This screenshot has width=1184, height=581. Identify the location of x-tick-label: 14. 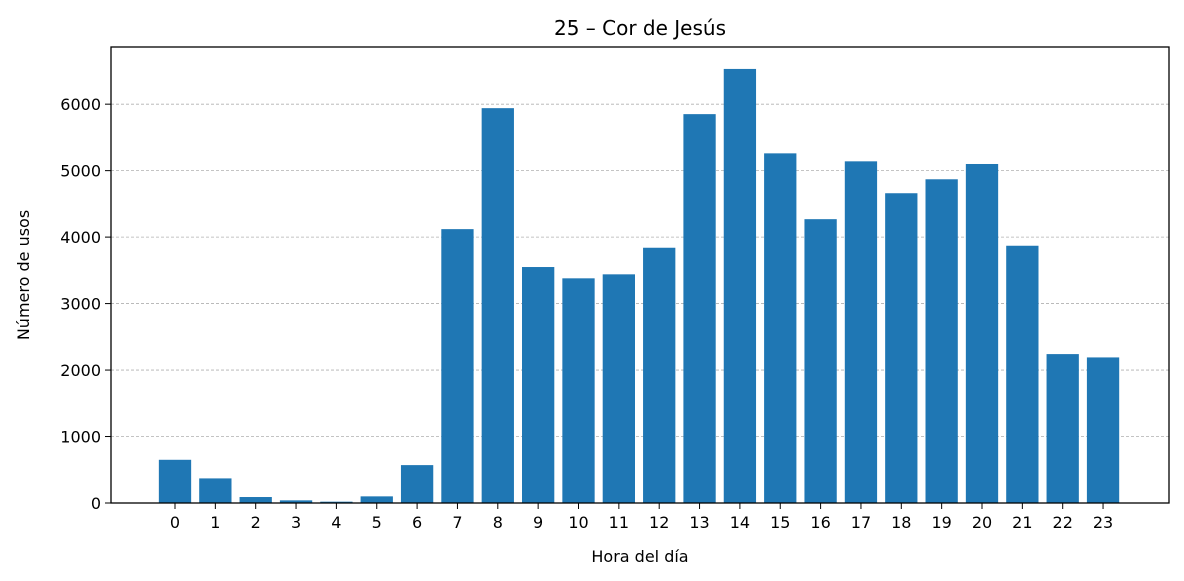
(740, 522).